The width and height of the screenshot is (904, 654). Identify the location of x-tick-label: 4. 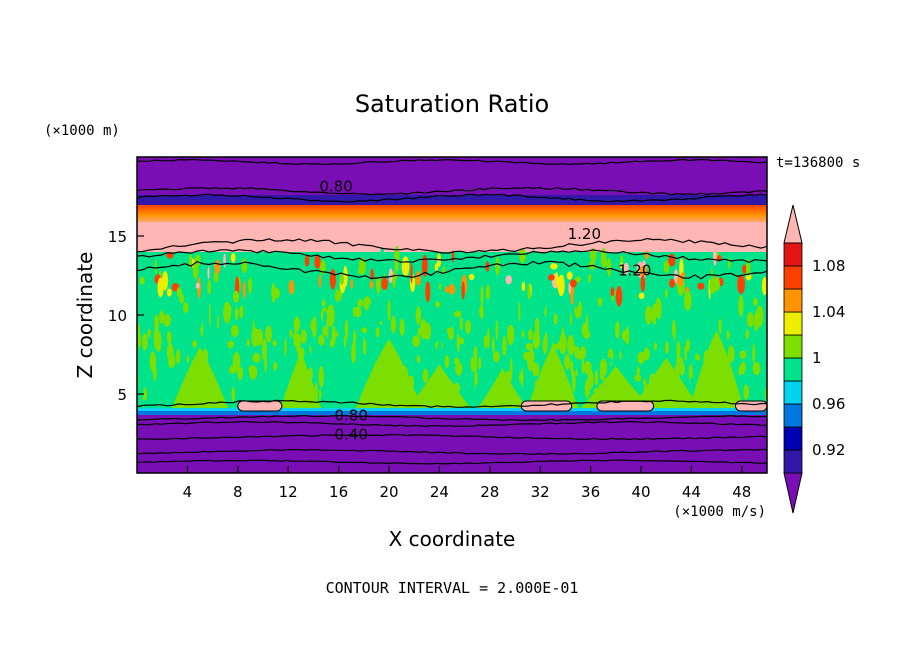
(188, 492).